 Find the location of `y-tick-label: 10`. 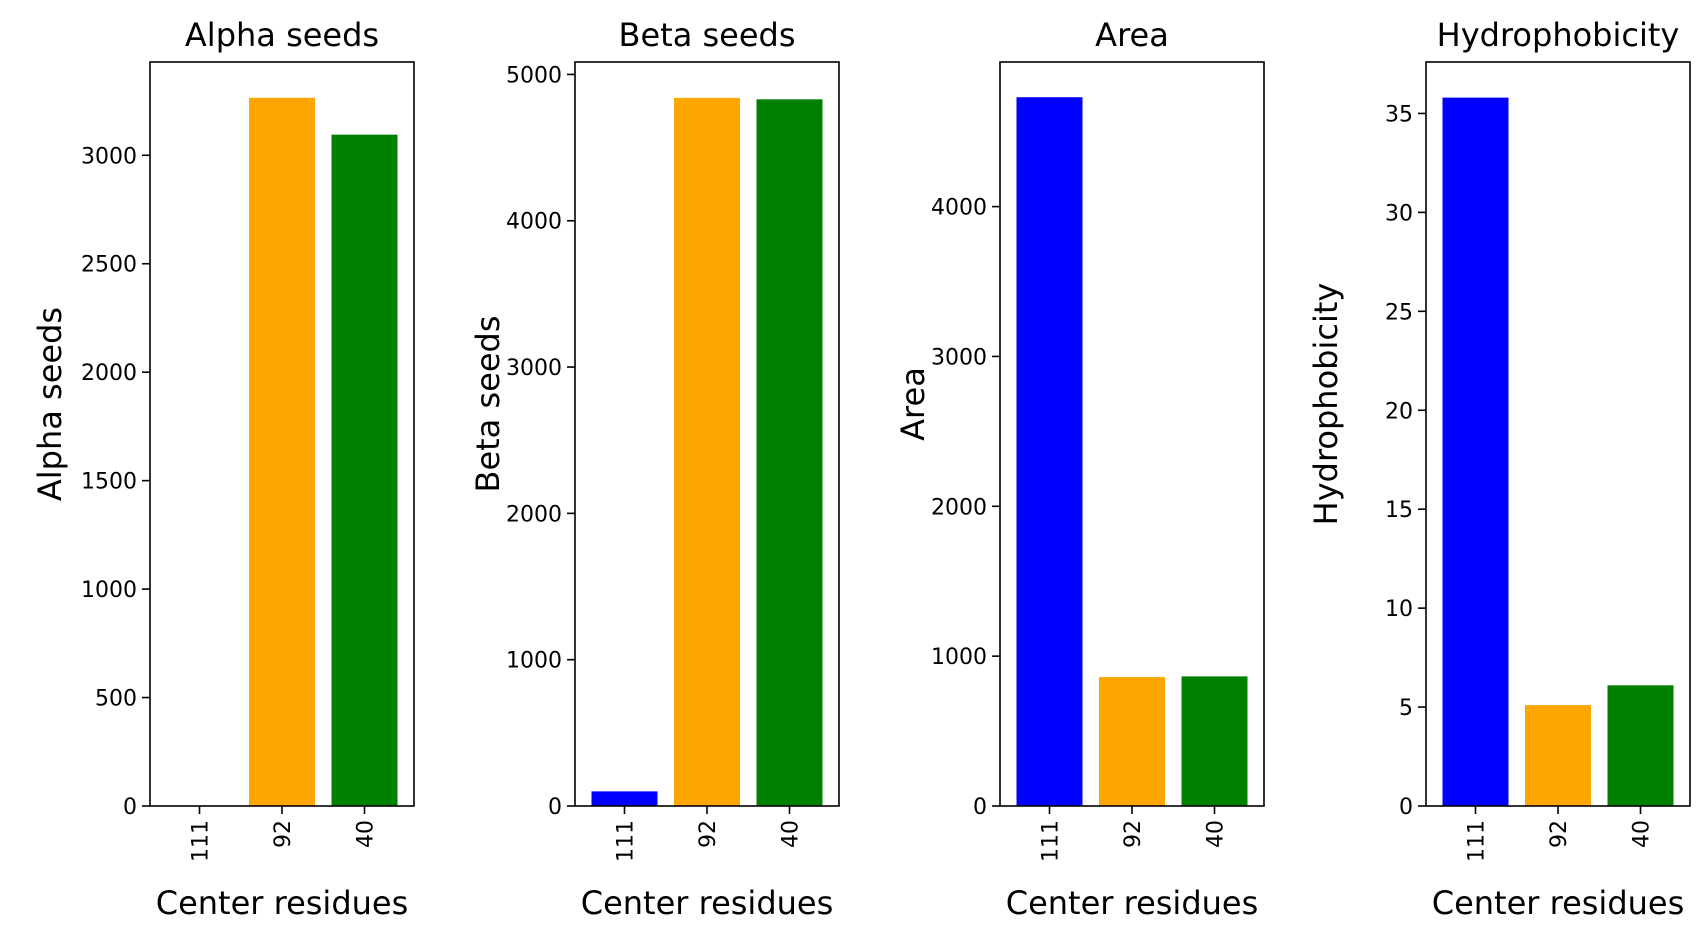

y-tick-label: 10 is located at coordinates (1399, 609).